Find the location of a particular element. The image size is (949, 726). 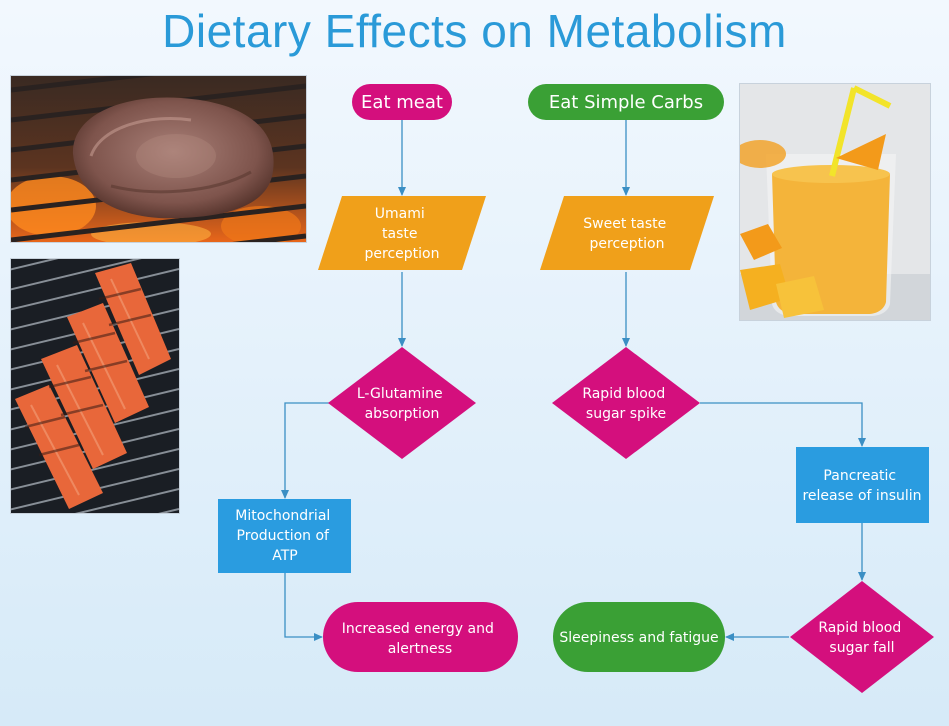

salmon-illustration is located at coordinates (95, 386).